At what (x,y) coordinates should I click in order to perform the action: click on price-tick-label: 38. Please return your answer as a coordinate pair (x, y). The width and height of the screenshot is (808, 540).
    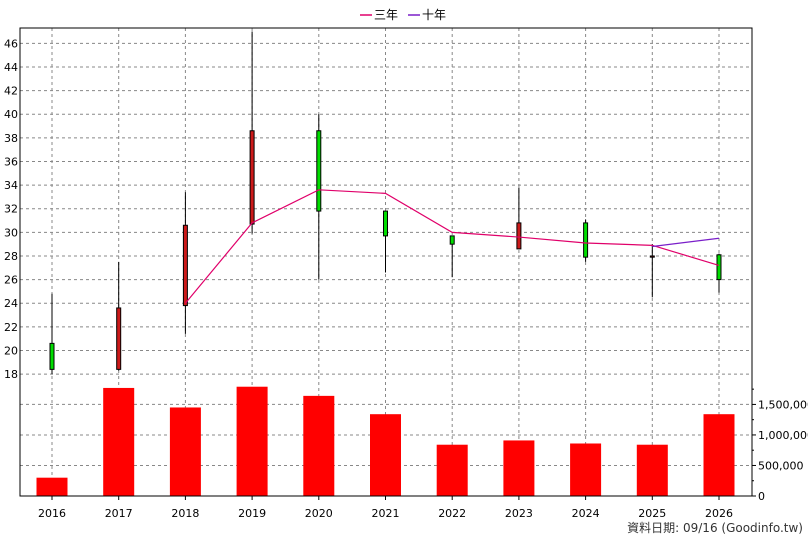
    Looking at the image, I should click on (11, 138).